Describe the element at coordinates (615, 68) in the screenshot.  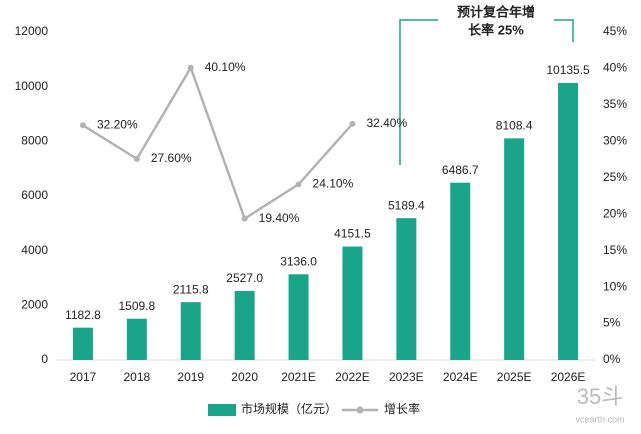
I see `y2-tick-label: 40%` at that location.